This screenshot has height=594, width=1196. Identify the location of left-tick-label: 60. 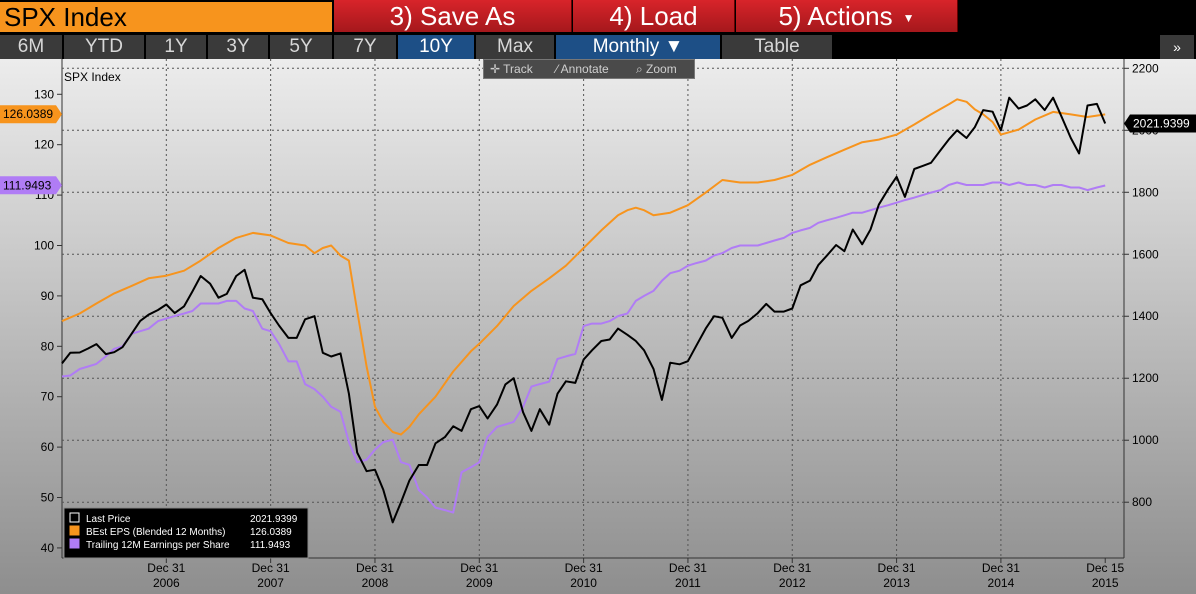
(48, 447).